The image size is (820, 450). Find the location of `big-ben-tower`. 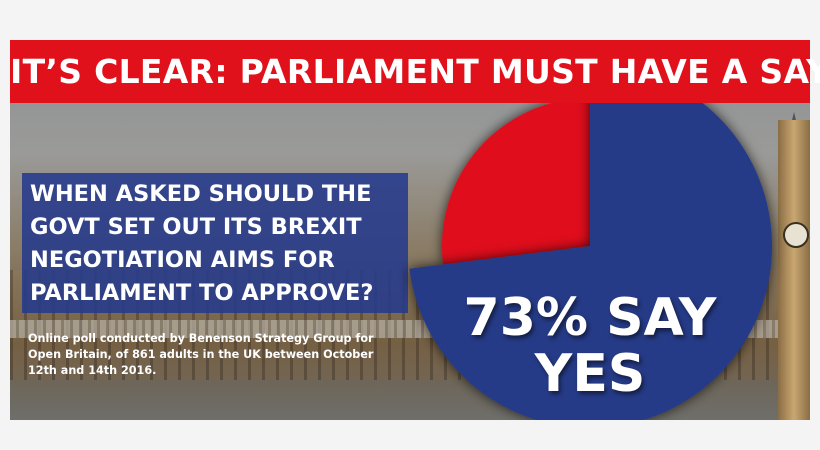

big-ben-tower is located at coordinates (794, 270).